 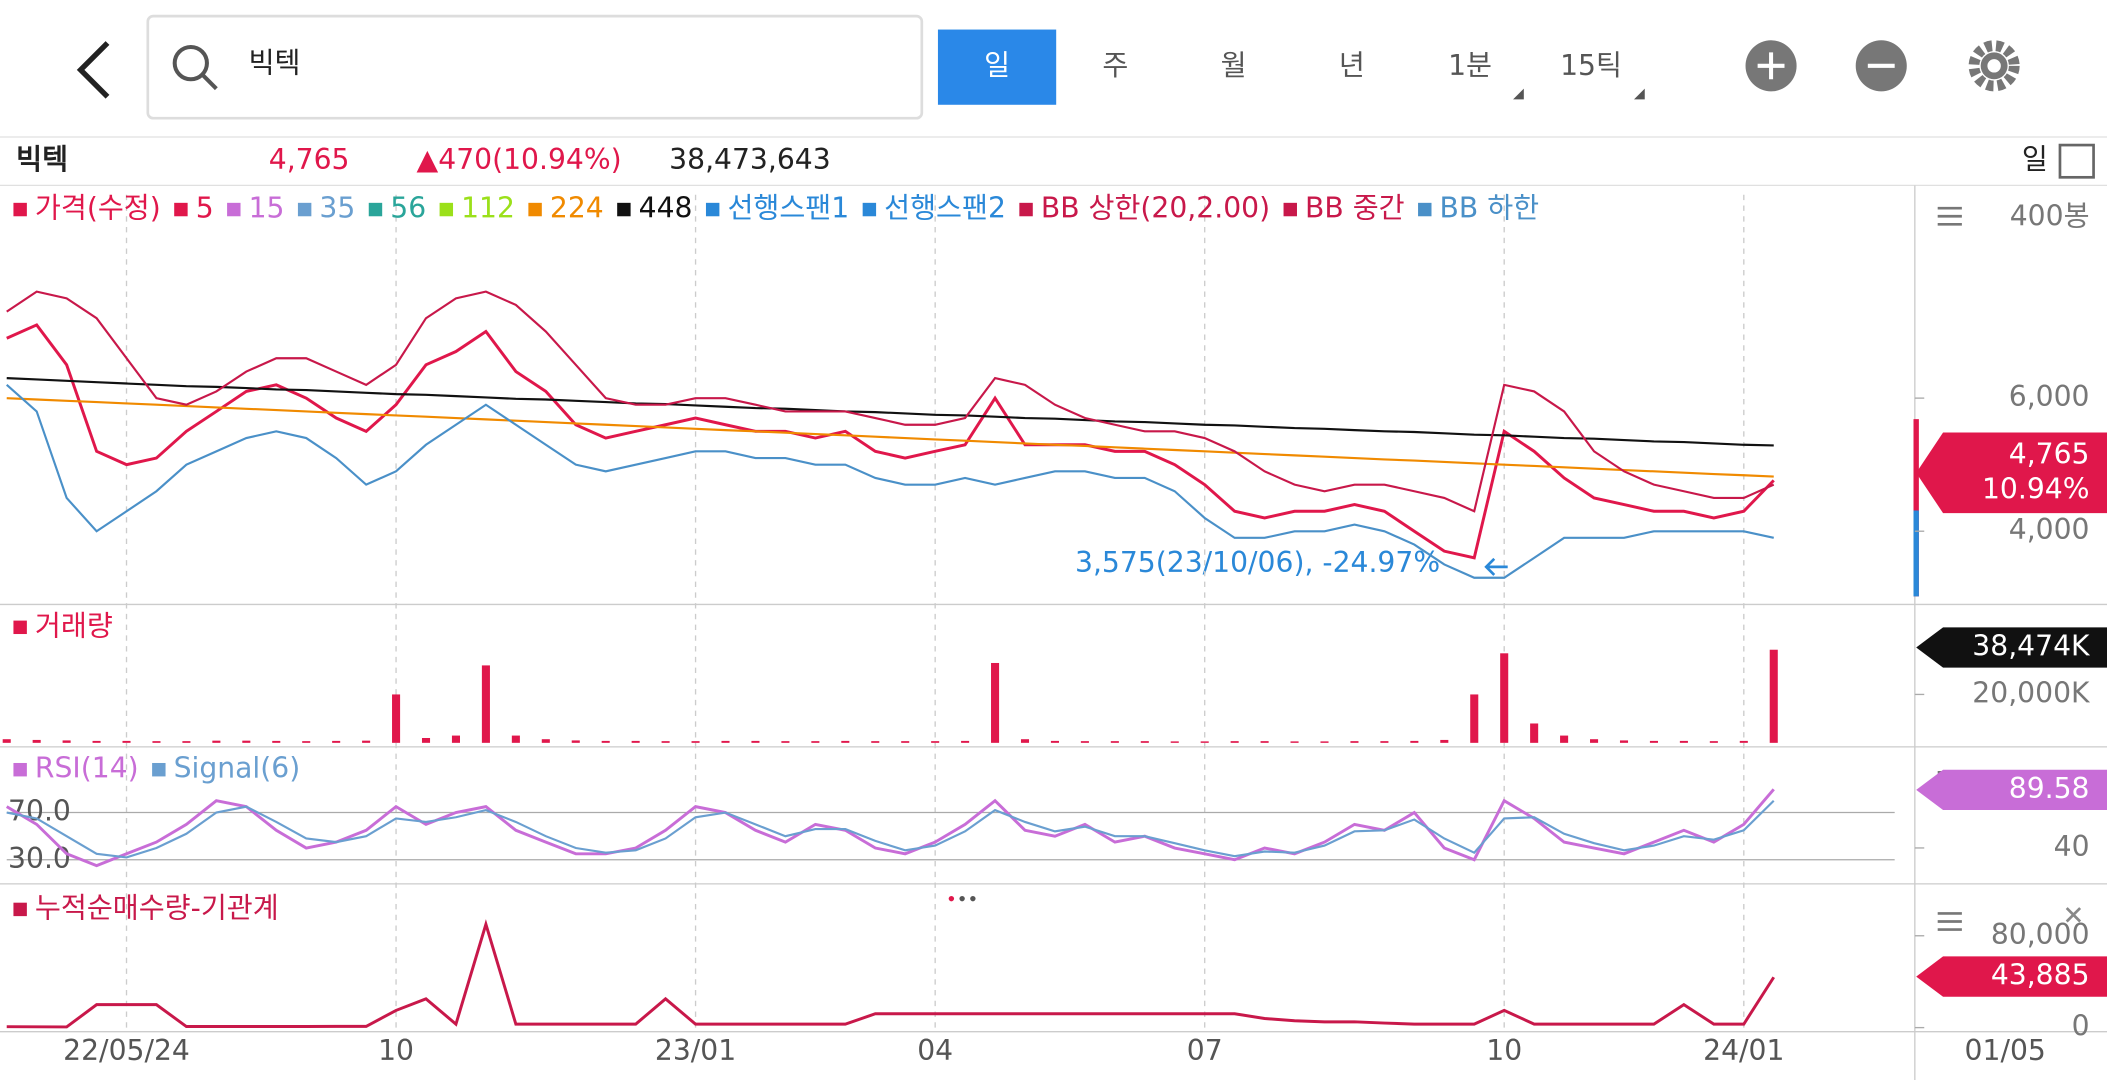 What do you see at coordinates (935, 1050) in the screenshot?
I see `x-tick-label: 04` at bounding box center [935, 1050].